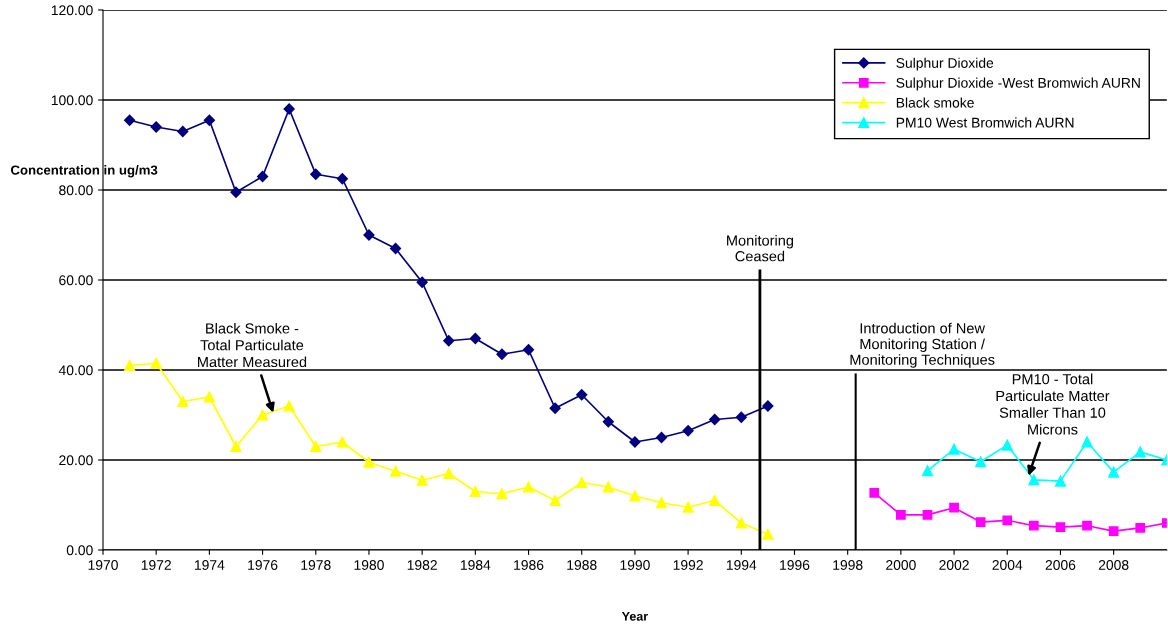 This screenshot has height=639, width=1168. What do you see at coordinates (1060, 565) in the screenshot?
I see `x-tick-label: 2006` at bounding box center [1060, 565].